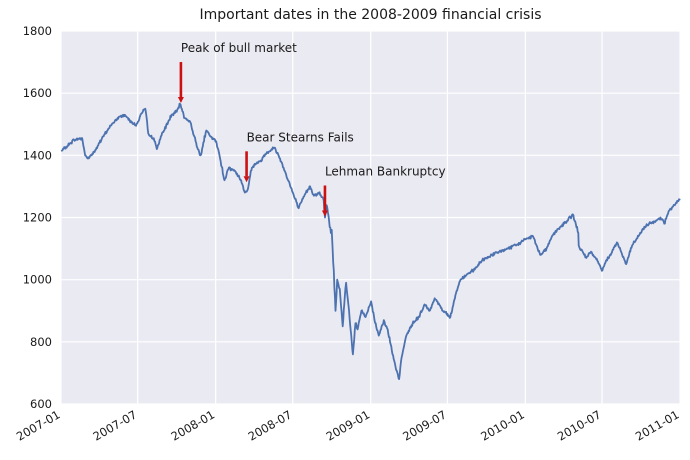 The height and width of the screenshot is (460, 690). What do you see at coordinates (41, 404) in the screenshot?
I see `y-tick-label: 600` at bounding box center [41, 404].